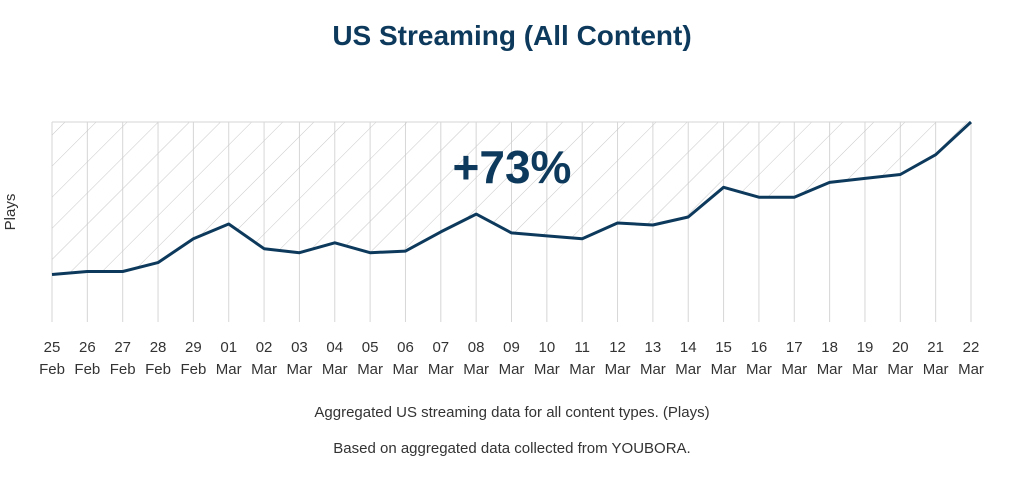 This screenshot has width=1024, height=483. Describe the element at coordinates (900, 347) in the screenshot. I see `x-tick-day: 20` at that location.